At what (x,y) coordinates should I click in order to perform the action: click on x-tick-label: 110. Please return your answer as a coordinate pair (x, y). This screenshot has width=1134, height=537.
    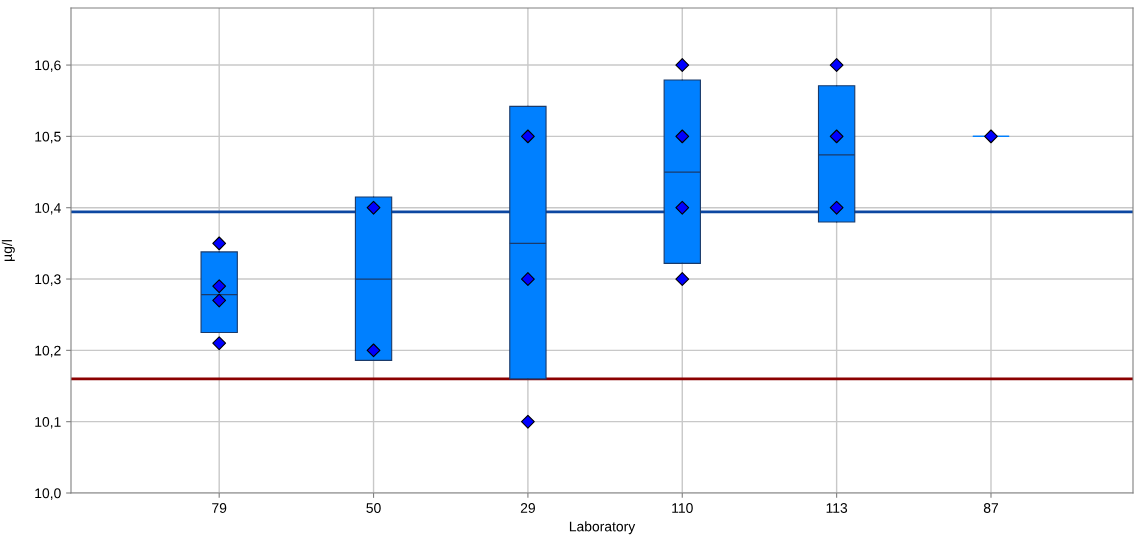
    Looking at the image, I should click on (682, 508).